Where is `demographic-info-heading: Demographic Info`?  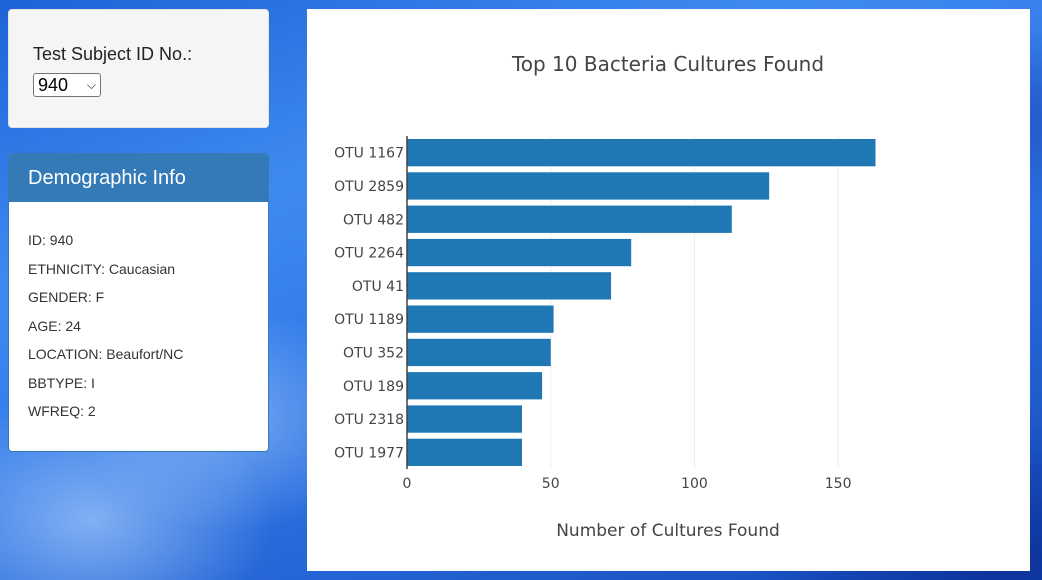 demographic-info-heading: Demographic Info is located at coordinates (138, 178).